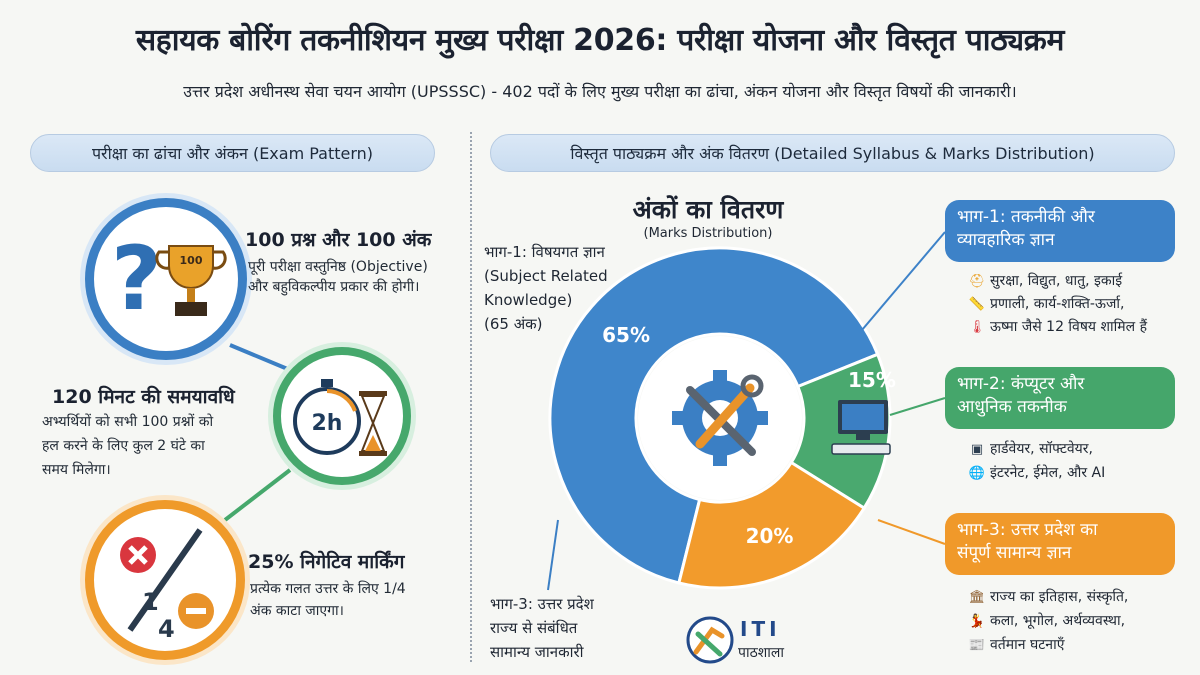  I want to click on section-part3-title-line1: भाग-3: उत्तर प्रदेश का, so click(1027, 530).